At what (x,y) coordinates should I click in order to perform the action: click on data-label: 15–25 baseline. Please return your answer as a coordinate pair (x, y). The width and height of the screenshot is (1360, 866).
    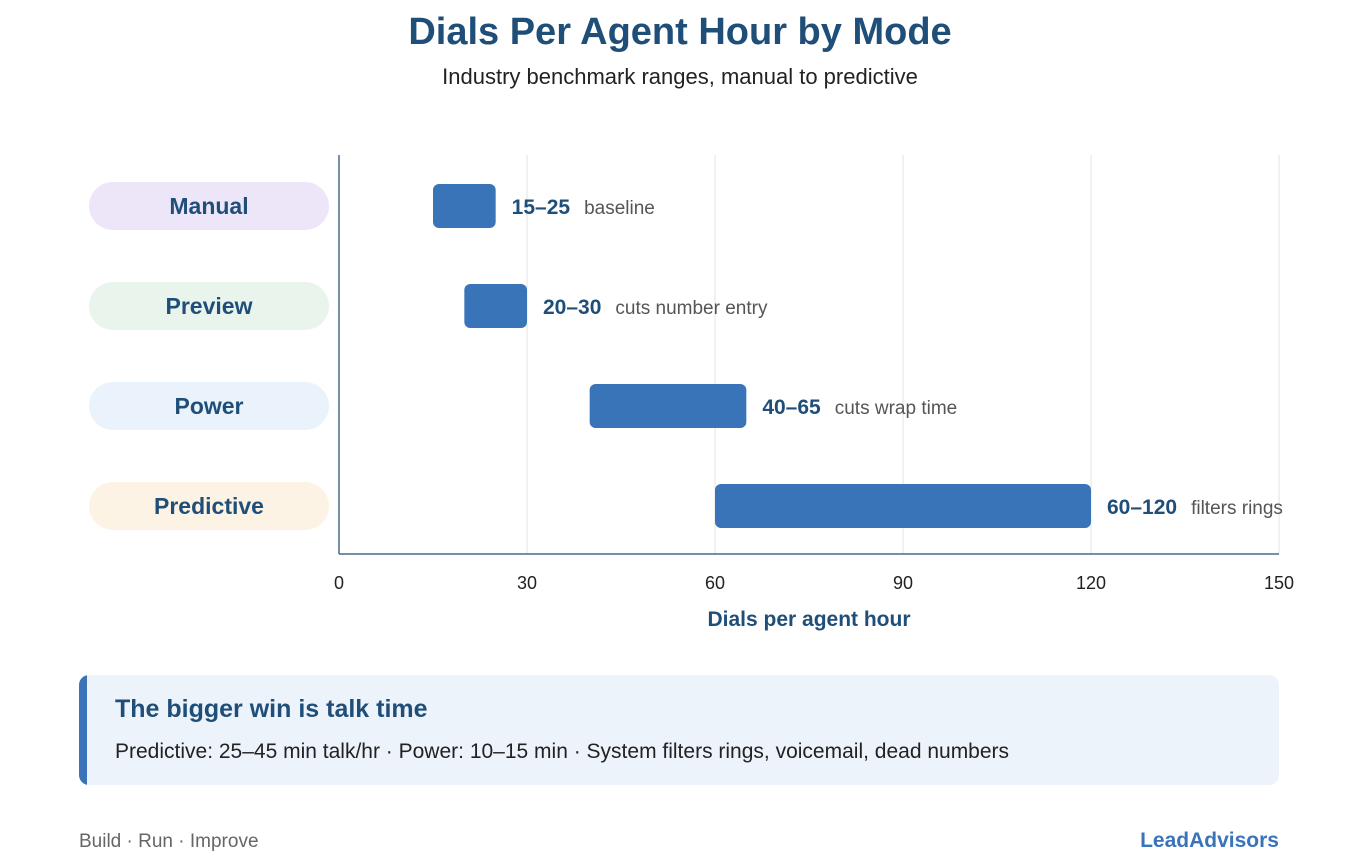
    Looking at the image, I should click on (583, 207).